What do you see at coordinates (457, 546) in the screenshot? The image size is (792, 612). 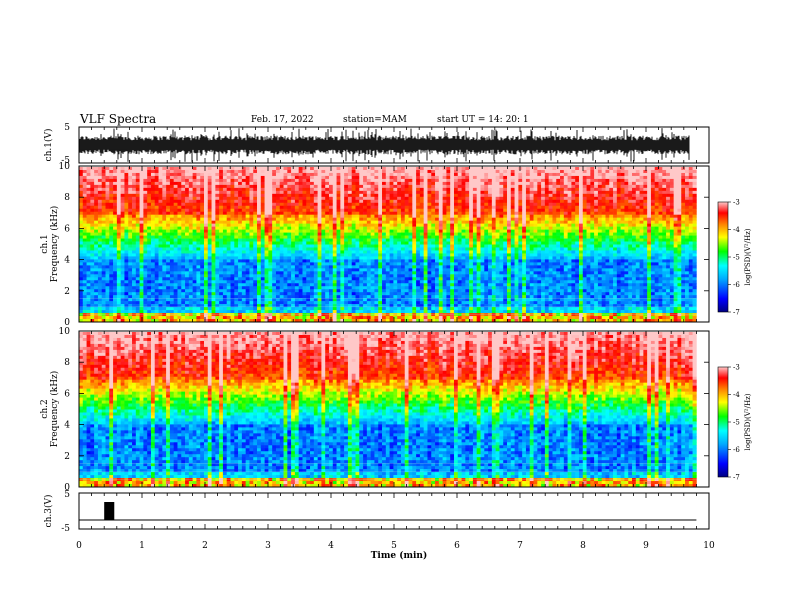 I see `x-tick-label: 6` at bounding box center [457, 546].